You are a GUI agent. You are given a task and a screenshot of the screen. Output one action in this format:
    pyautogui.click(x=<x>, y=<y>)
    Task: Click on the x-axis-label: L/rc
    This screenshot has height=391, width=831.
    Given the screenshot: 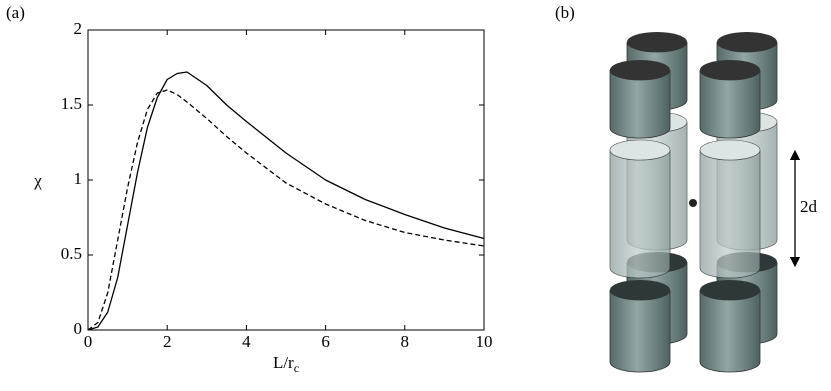 What is the action you would take?
    pyautogui.click(x=286, y=364)
    